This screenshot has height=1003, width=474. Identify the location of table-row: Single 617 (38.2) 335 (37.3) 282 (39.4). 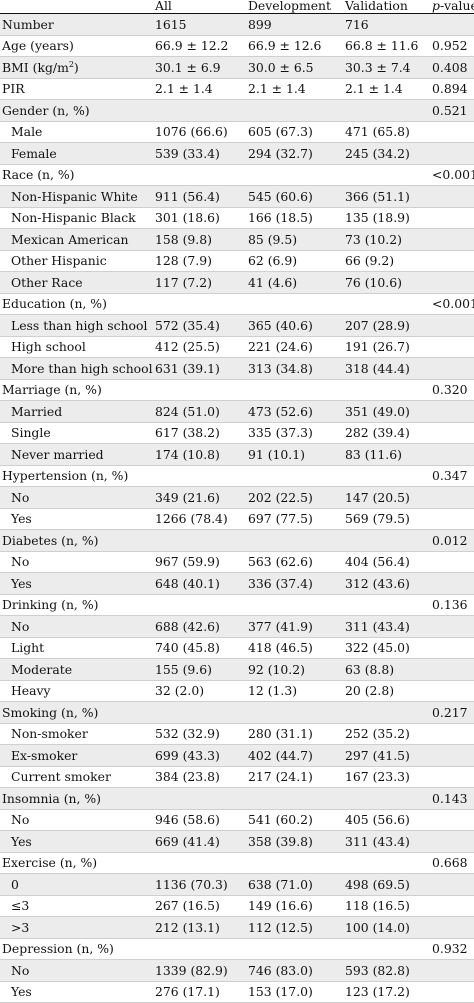
(237, 433).